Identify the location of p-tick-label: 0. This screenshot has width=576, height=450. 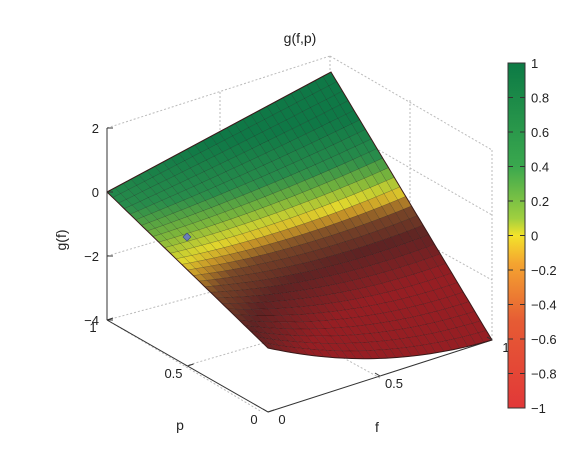
(253, 419).